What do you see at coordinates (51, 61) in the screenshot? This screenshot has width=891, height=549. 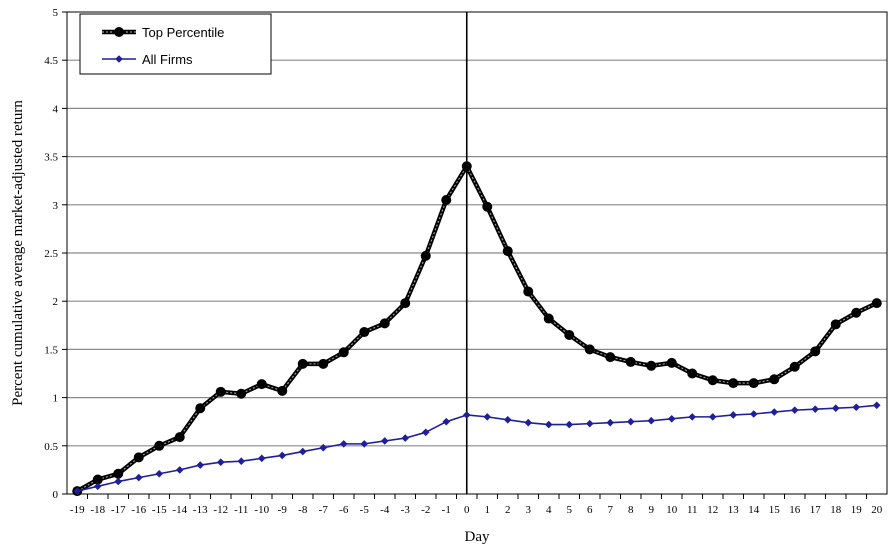 I see `y-tick-label: 4.5` at bounding box center [51, 61].